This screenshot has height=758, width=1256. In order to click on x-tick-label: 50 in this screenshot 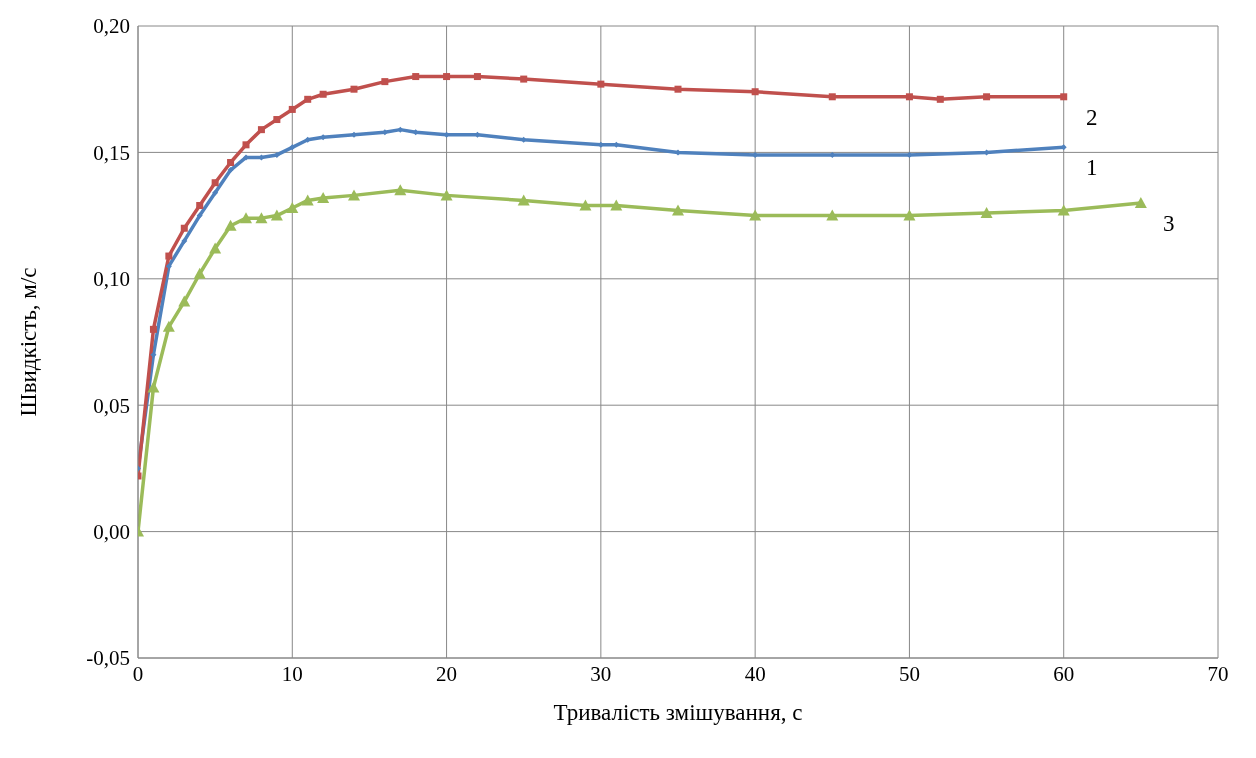, I will do `click(909, 673)`.